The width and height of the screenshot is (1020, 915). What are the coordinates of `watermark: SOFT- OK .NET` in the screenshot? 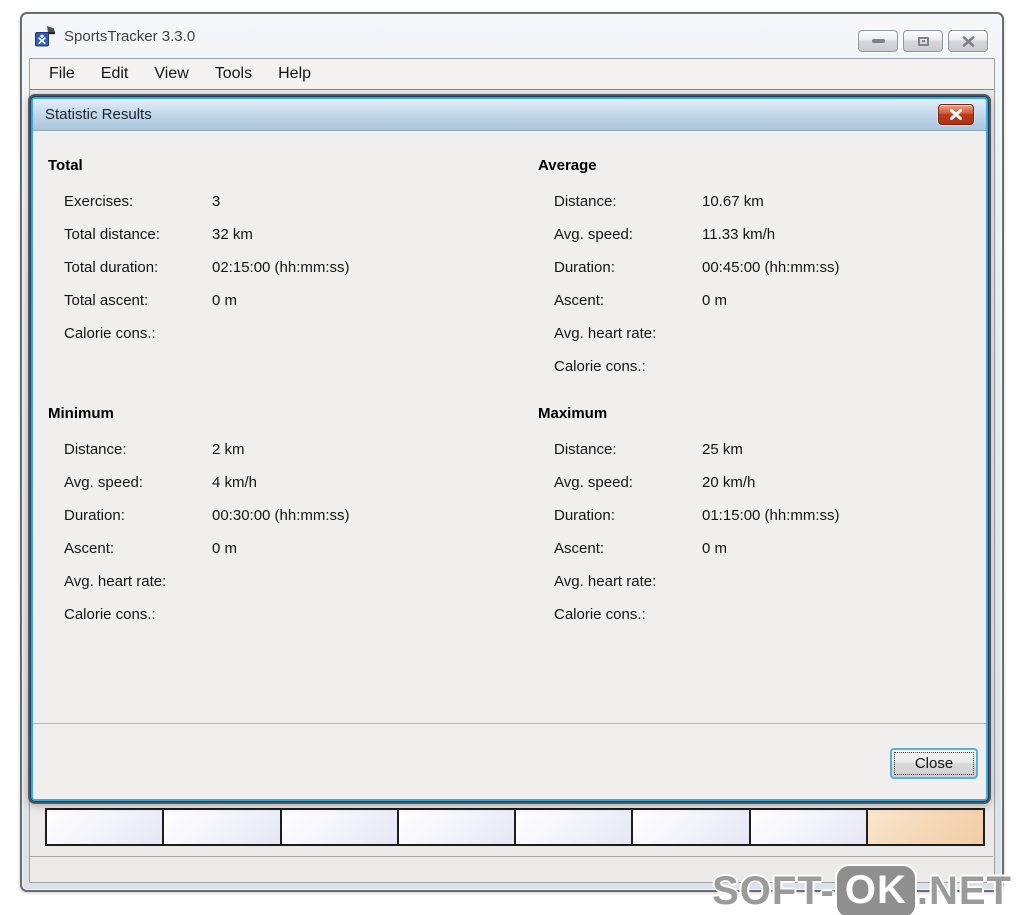 It's located at (862, 890).